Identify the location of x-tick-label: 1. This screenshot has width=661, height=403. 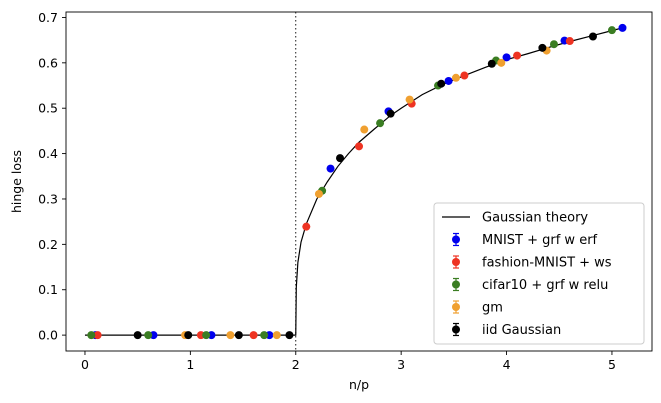
(190, 364).